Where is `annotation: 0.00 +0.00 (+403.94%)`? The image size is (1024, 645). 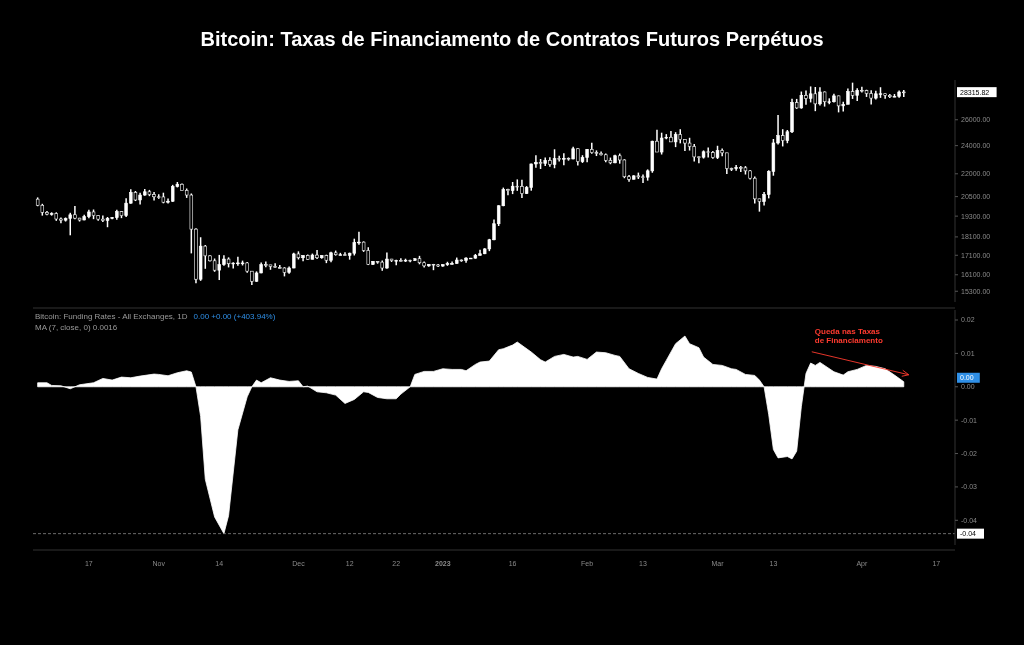 annotation: 0.00 +0.00 (+403.94%) is located at coordinates (234, 316).